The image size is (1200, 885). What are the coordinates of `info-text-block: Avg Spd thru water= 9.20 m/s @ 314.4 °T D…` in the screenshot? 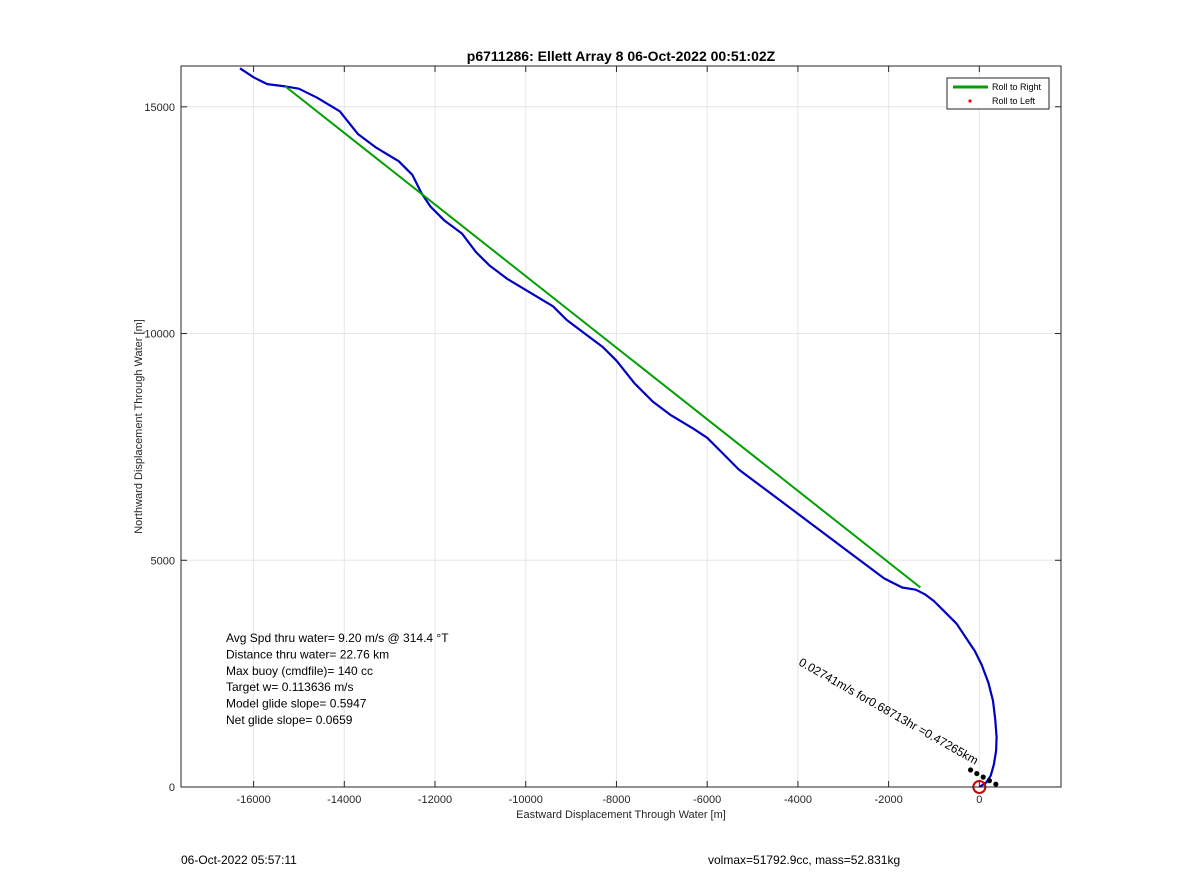 It's located at (337, 679).